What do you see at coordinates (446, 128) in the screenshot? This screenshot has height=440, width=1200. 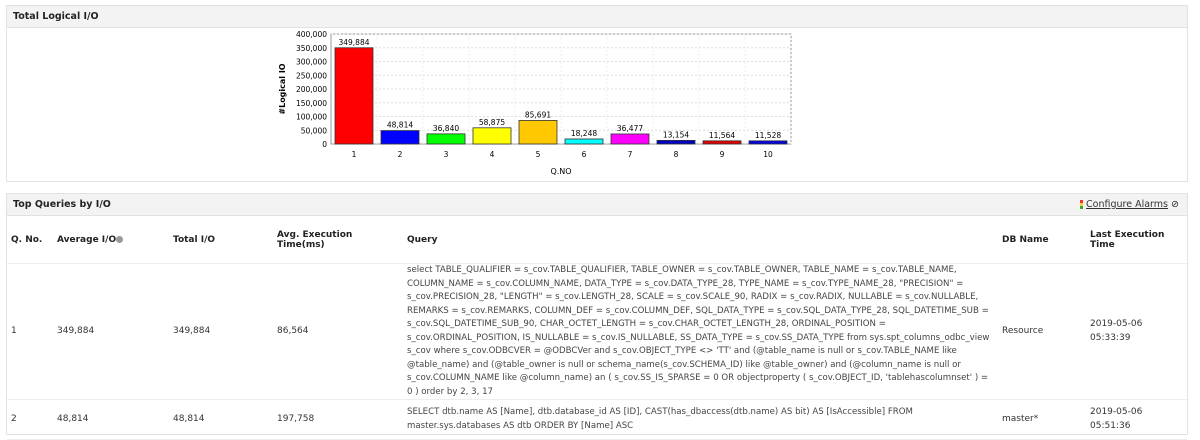 I see `data-label: 36,840` at bounding box center [446, 128].